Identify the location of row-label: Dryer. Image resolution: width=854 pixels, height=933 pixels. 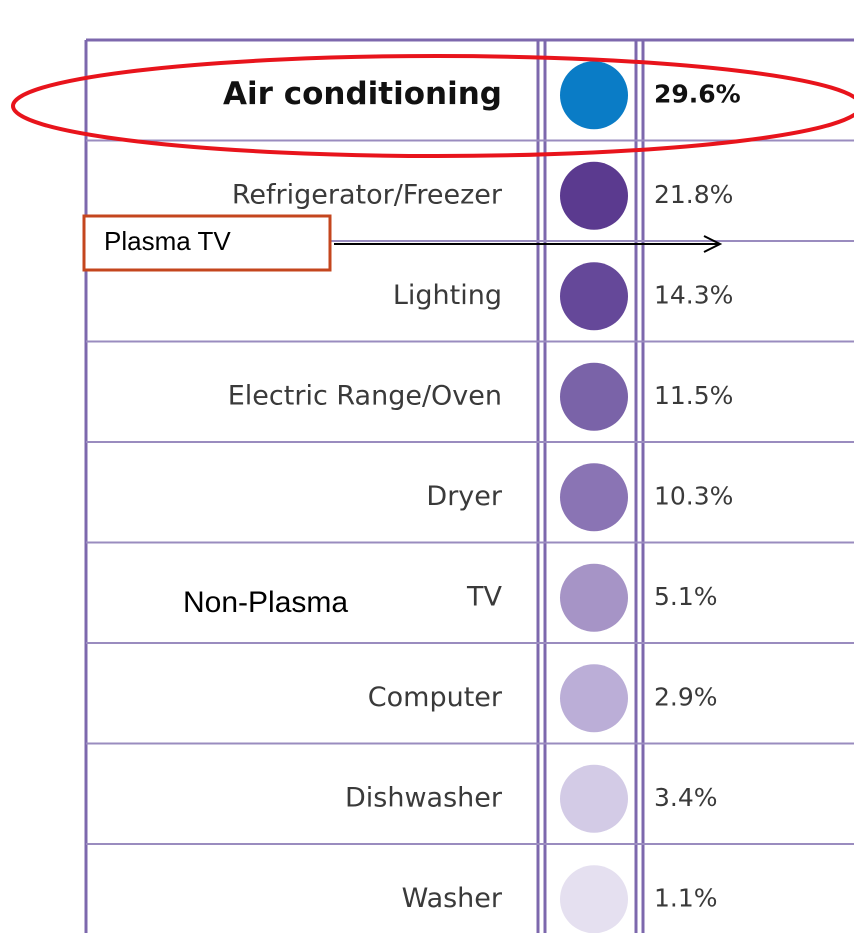
(464, 496).